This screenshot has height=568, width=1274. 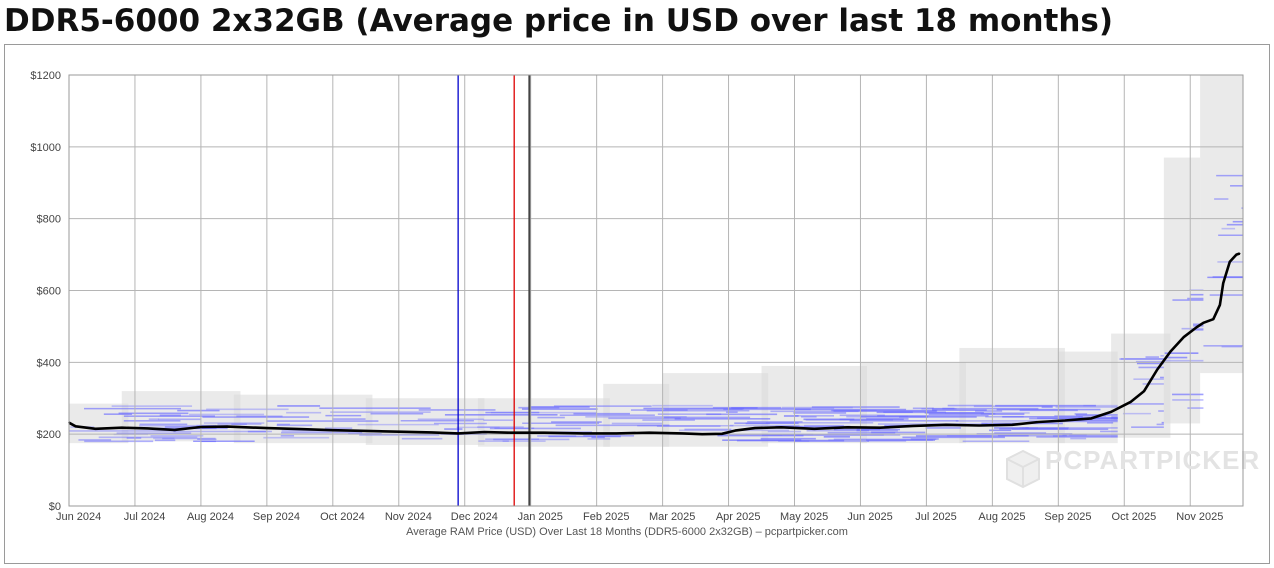 I want to click on x-tick-label: Jul 2025, so click(x=936, y=517).